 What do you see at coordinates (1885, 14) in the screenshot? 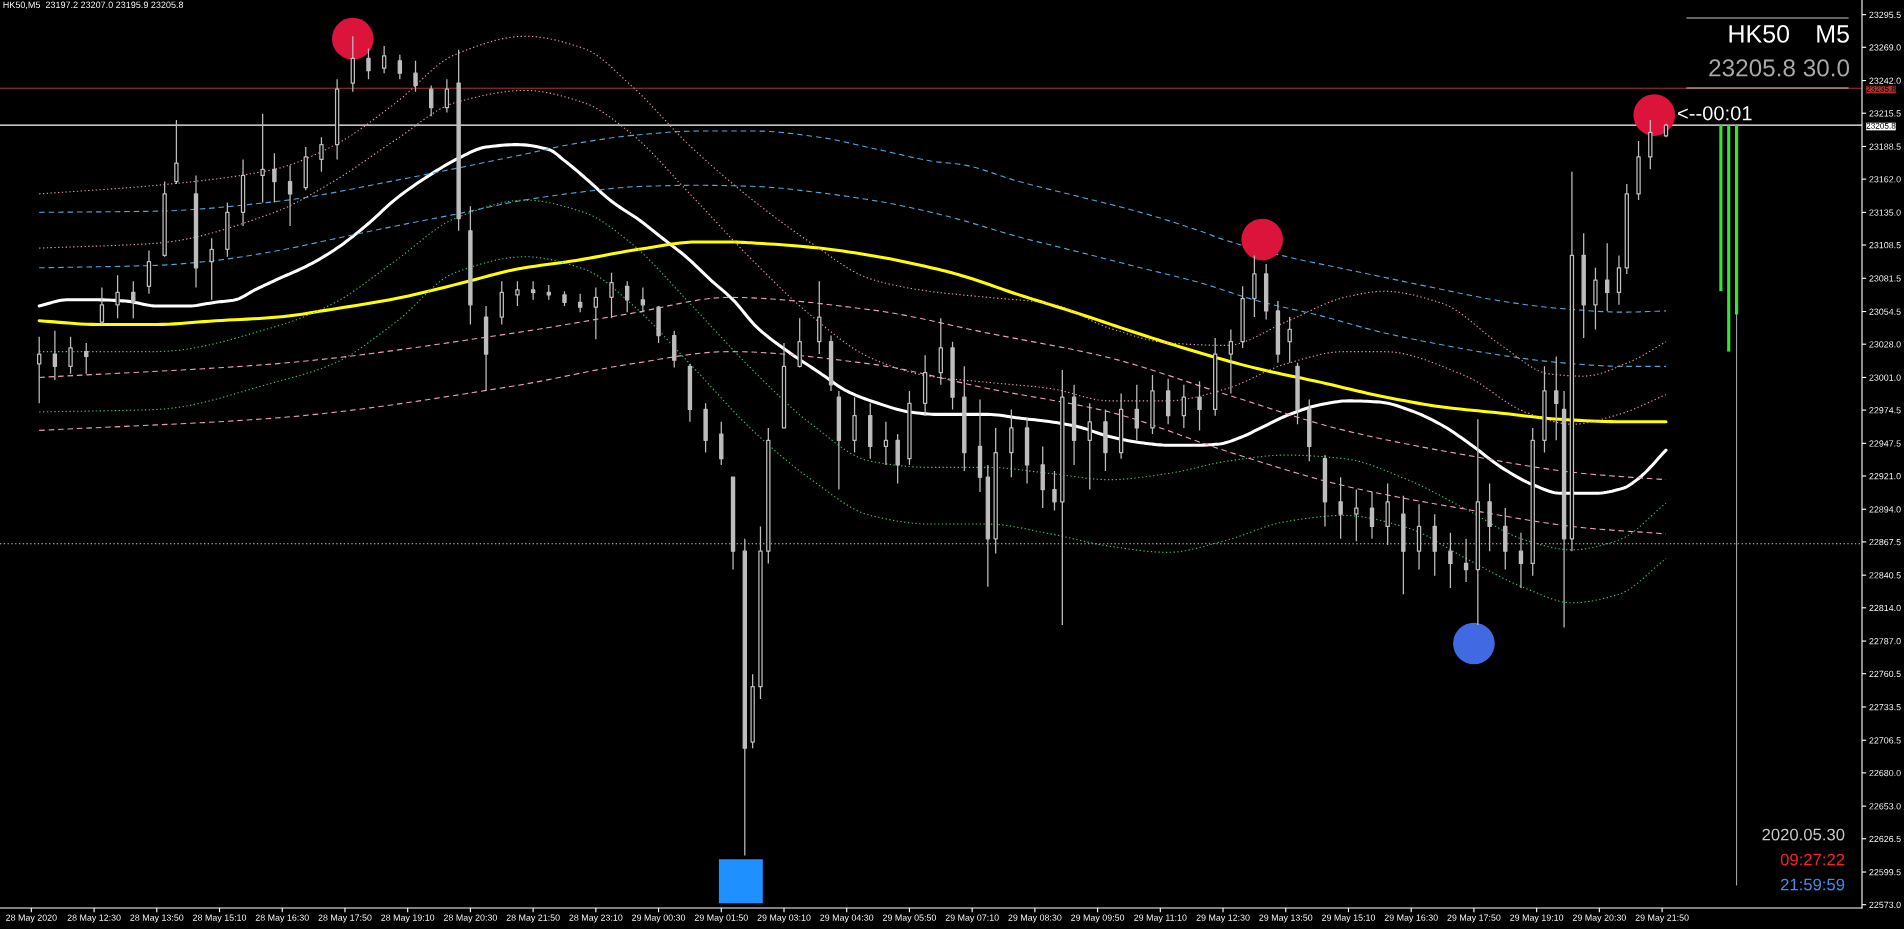
I see `y-tick-label: 23295.5` at bounding box center [1885, 14].